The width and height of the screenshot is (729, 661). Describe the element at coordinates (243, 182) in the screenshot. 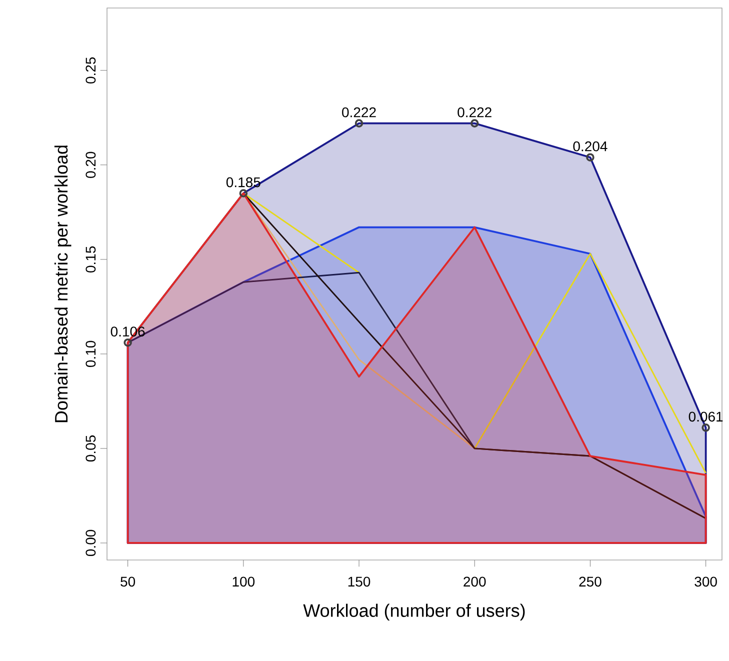

I see `data-label: 0.185` at that location.